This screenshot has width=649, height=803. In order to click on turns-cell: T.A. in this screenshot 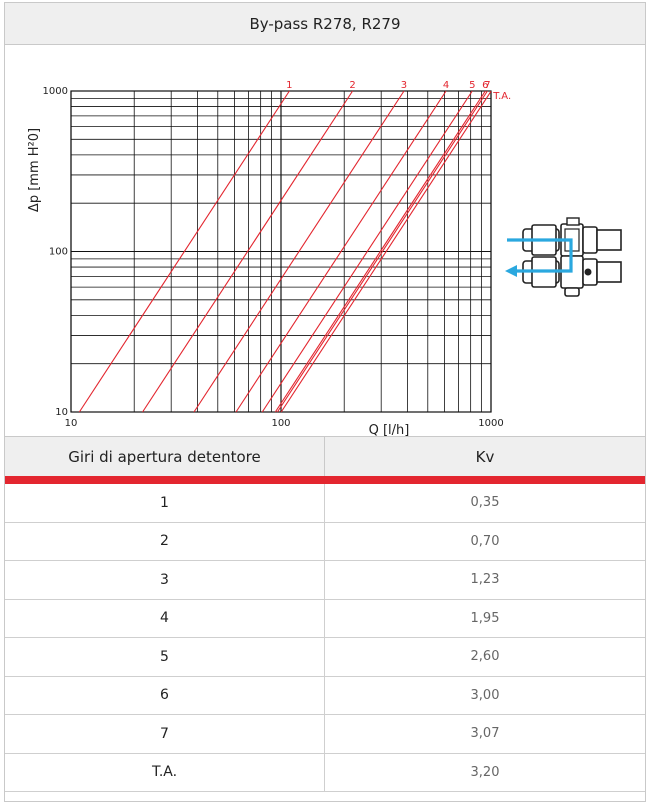, I will do `click(165, 772)`.